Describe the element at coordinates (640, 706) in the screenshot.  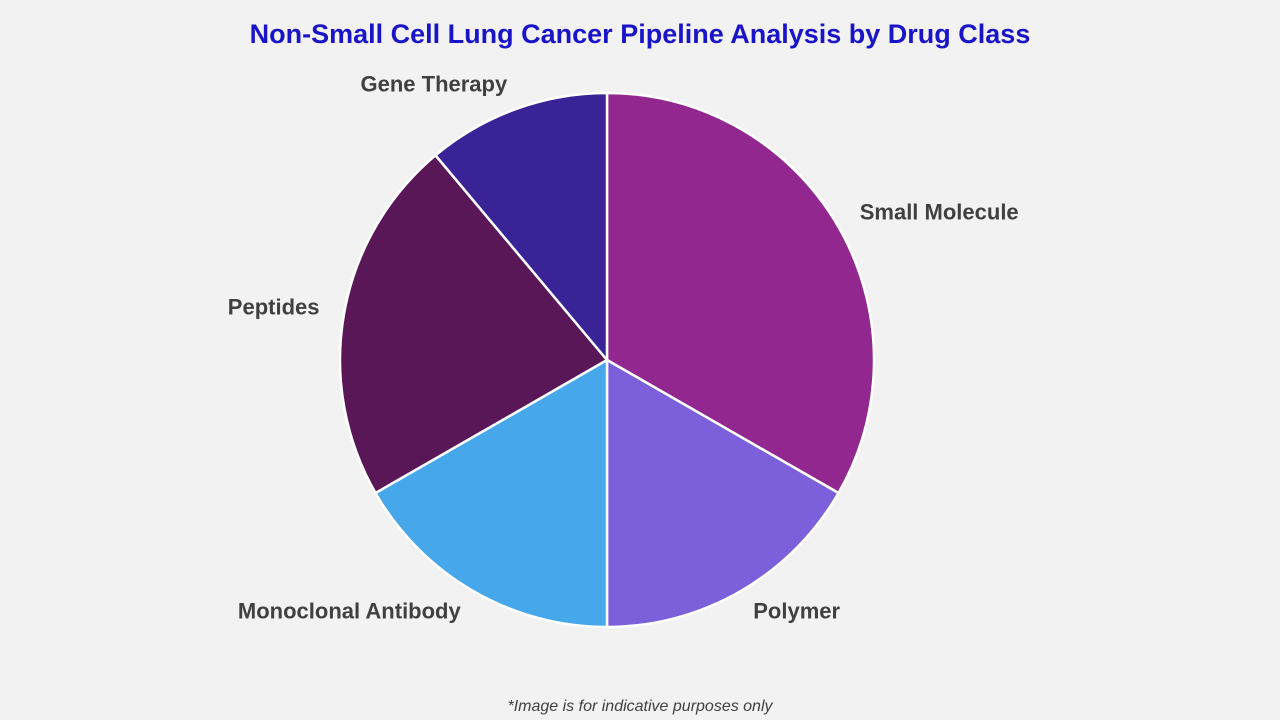
I see `footnote: *Image is for indicative purposes only` at that location.